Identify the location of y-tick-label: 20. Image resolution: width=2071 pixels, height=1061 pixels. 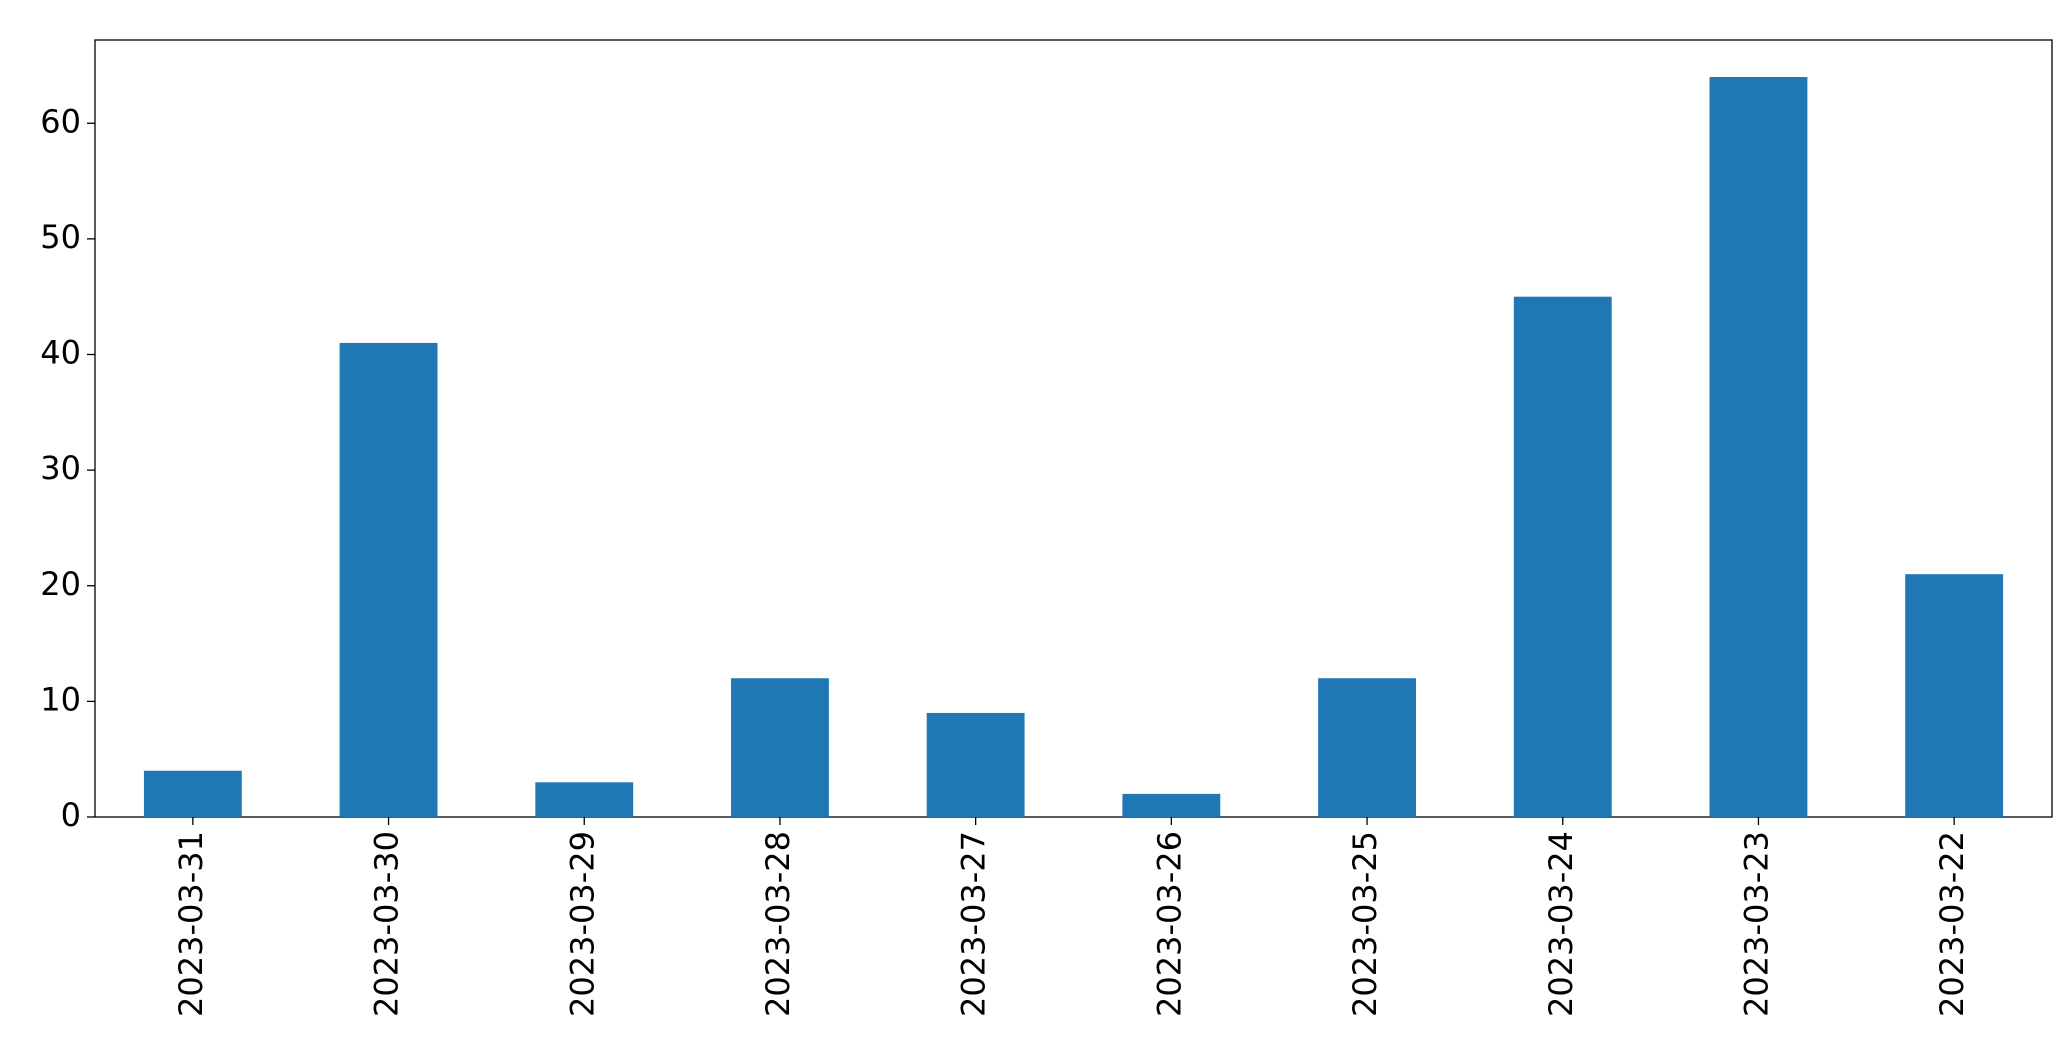
(60, 584).